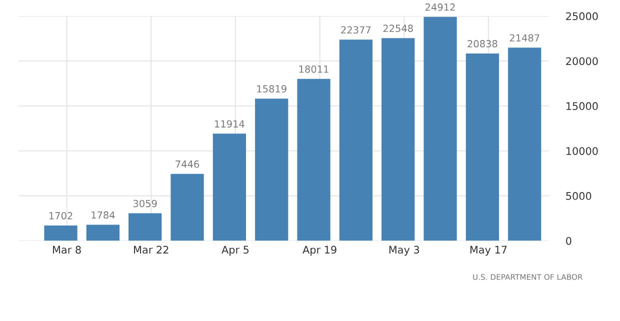  I want to click on x-tick-label: Apr 19, so click(319, 251).